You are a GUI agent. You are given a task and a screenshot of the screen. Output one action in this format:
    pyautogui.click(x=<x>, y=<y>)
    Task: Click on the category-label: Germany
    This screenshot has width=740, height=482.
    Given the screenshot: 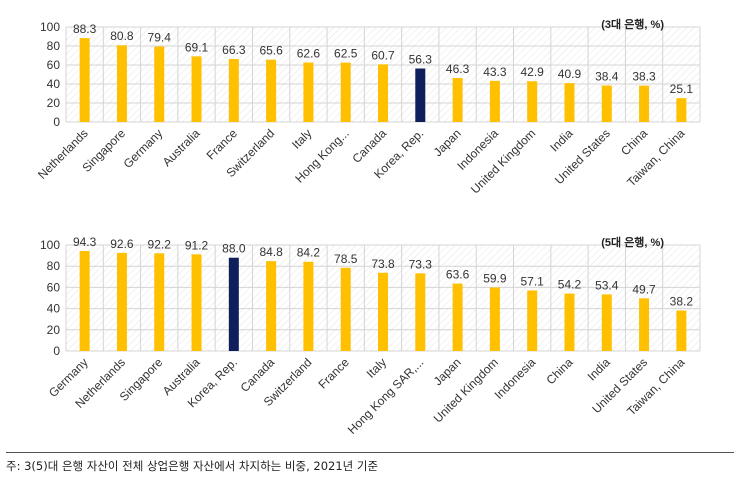 What is the action you would take?
    pyautogui.click(x=143, y=148)
    